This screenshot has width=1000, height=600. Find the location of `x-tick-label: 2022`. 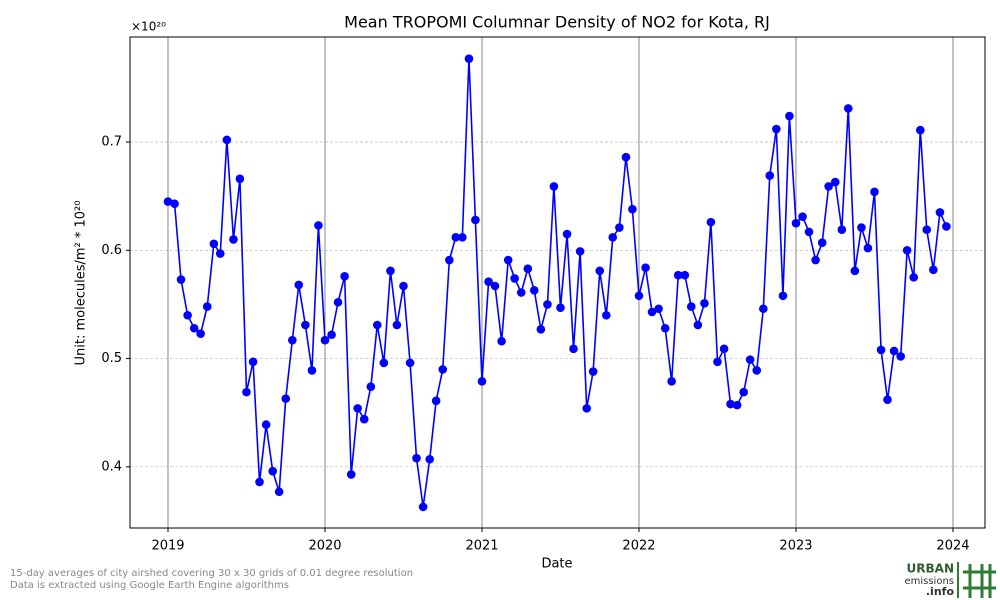

x-tick-label: 2022 is located at coordinates (638, 546).